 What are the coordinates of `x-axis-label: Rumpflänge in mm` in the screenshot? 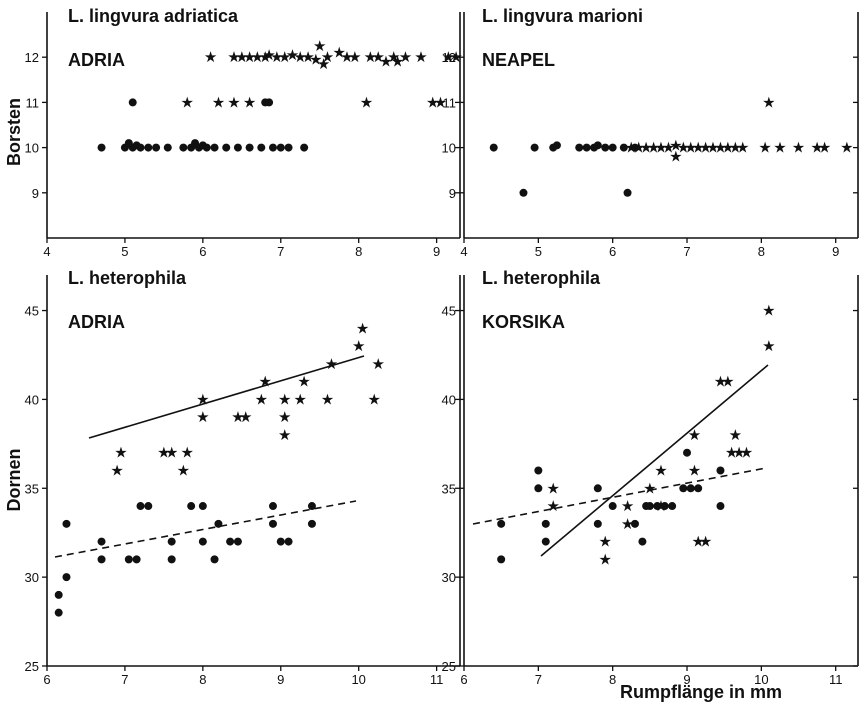 It's located at (701, 692).